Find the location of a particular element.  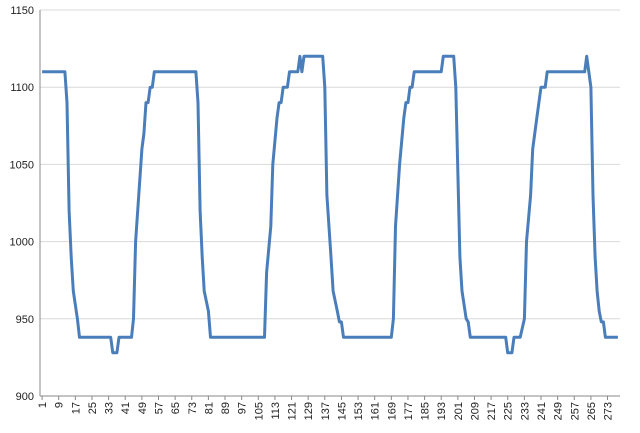

x-tick-label: 265 is located at coordinates (592, 411).